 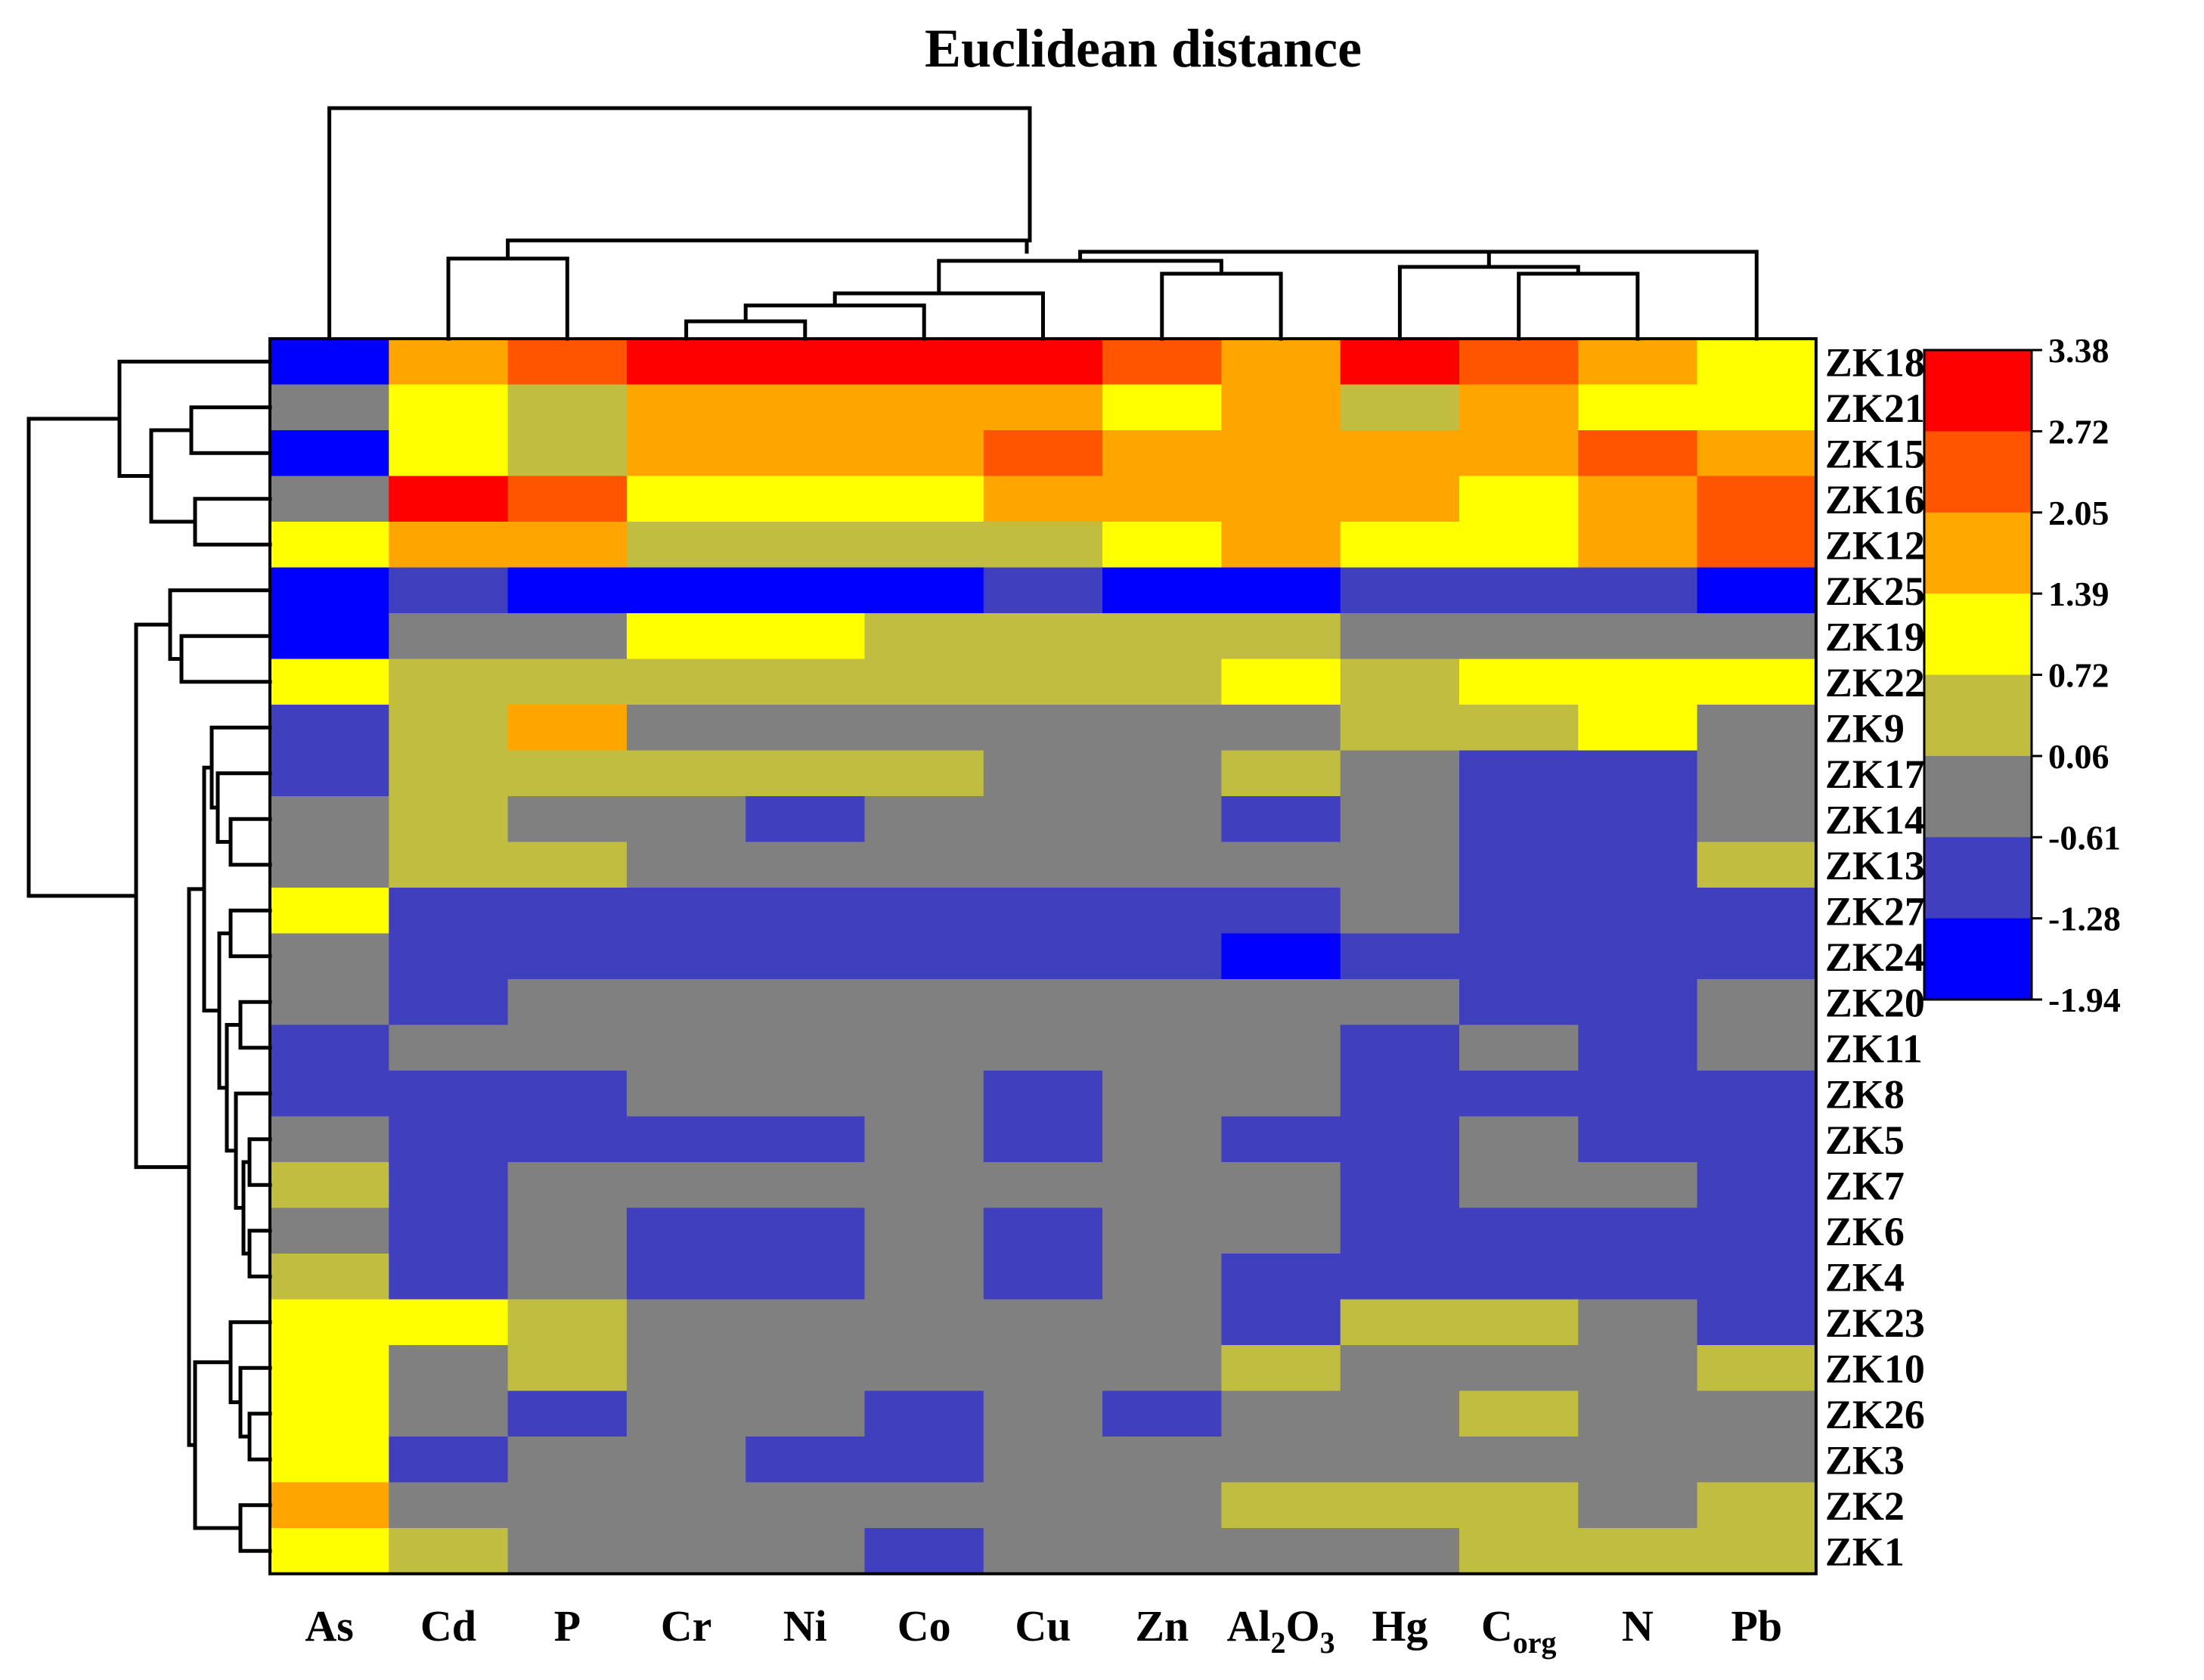 What do you see at coordinates (1043, 1630) in the screenshot?
I see `column-labels: As Cd P Cr Ni Co Cu Zn Al2O3 Hg Corg N Pb` at bounding box center [1043, 1630].